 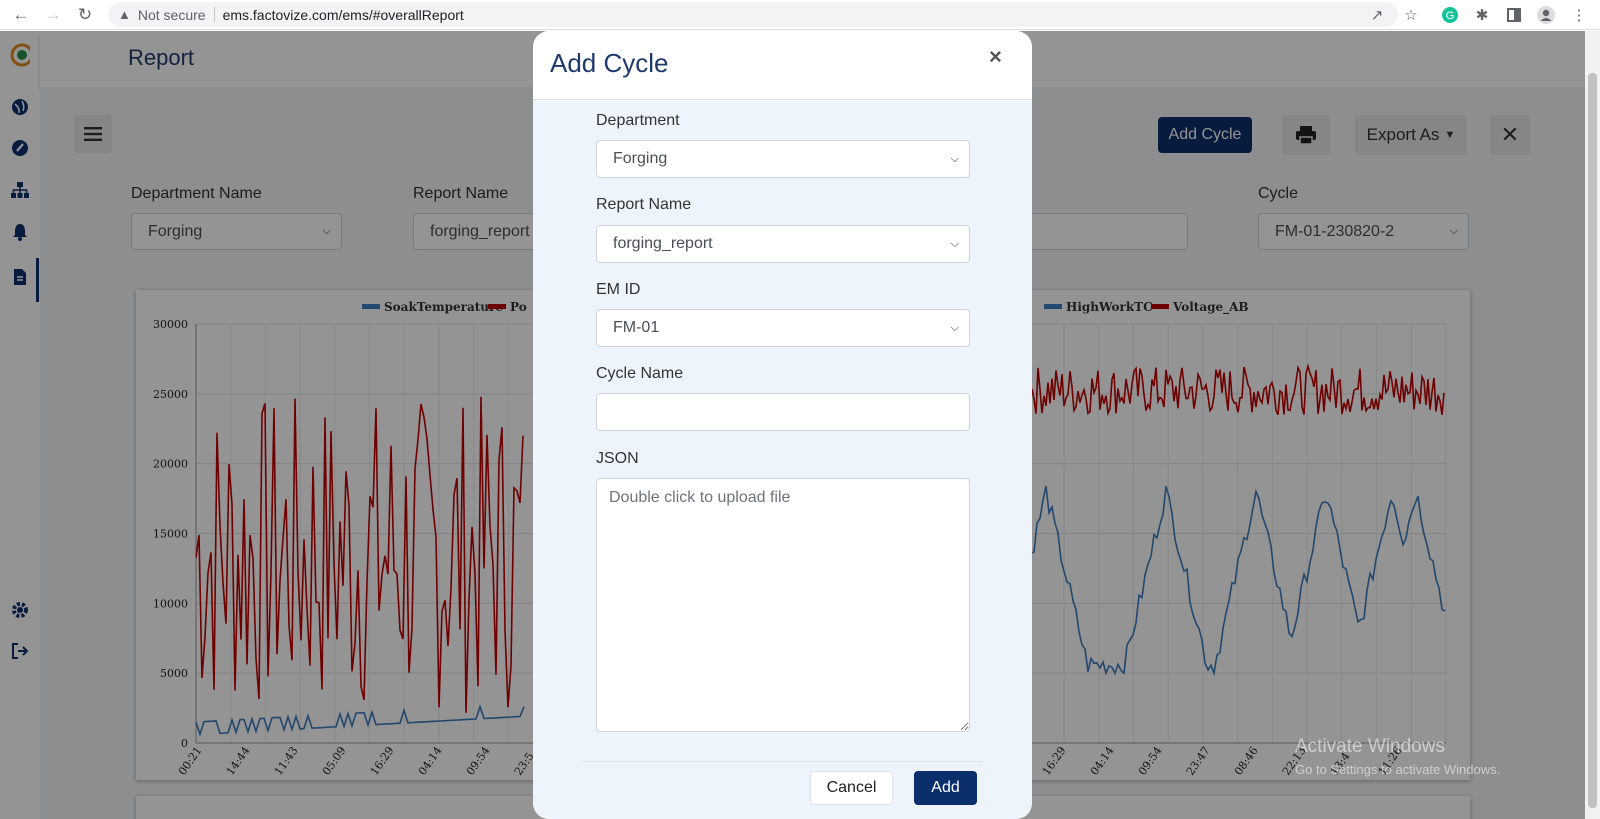 I want to click on department-filter-value: Forging, so click(x=175, y=231).